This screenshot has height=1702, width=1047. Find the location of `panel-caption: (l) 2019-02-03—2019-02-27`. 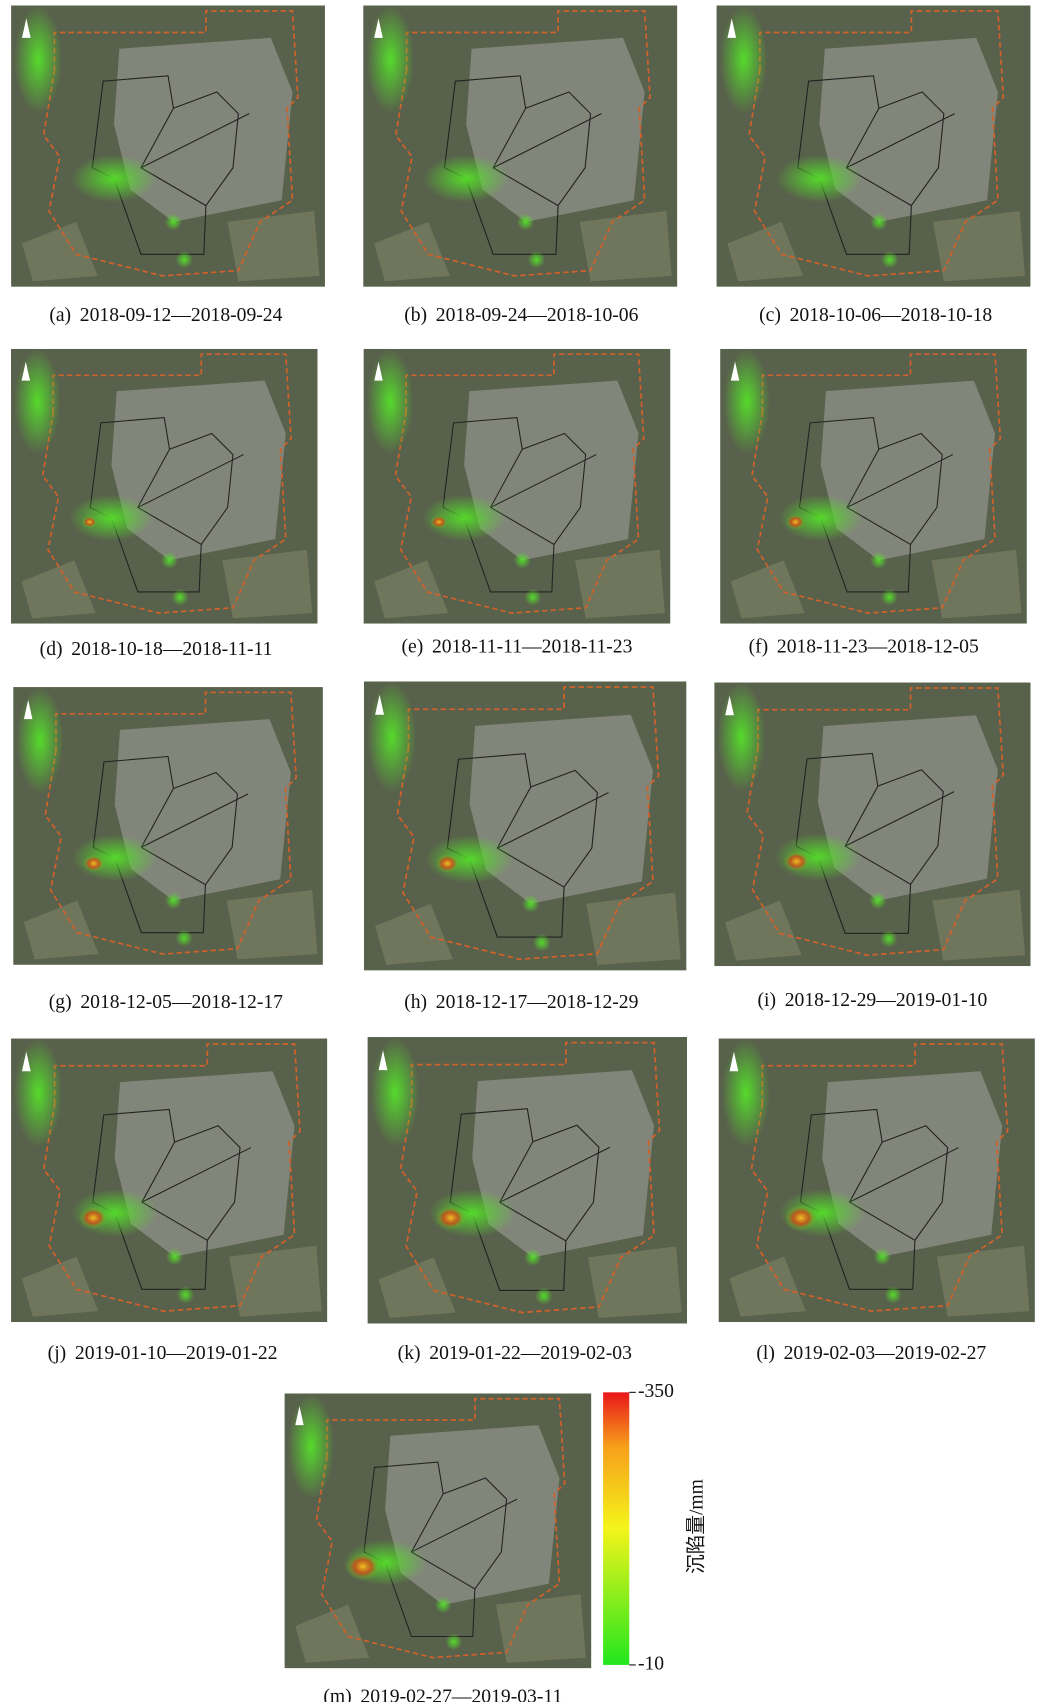

panel-caption: (l) 2019-02-03—2019-02-27 is located at coordinates (871, 1353).